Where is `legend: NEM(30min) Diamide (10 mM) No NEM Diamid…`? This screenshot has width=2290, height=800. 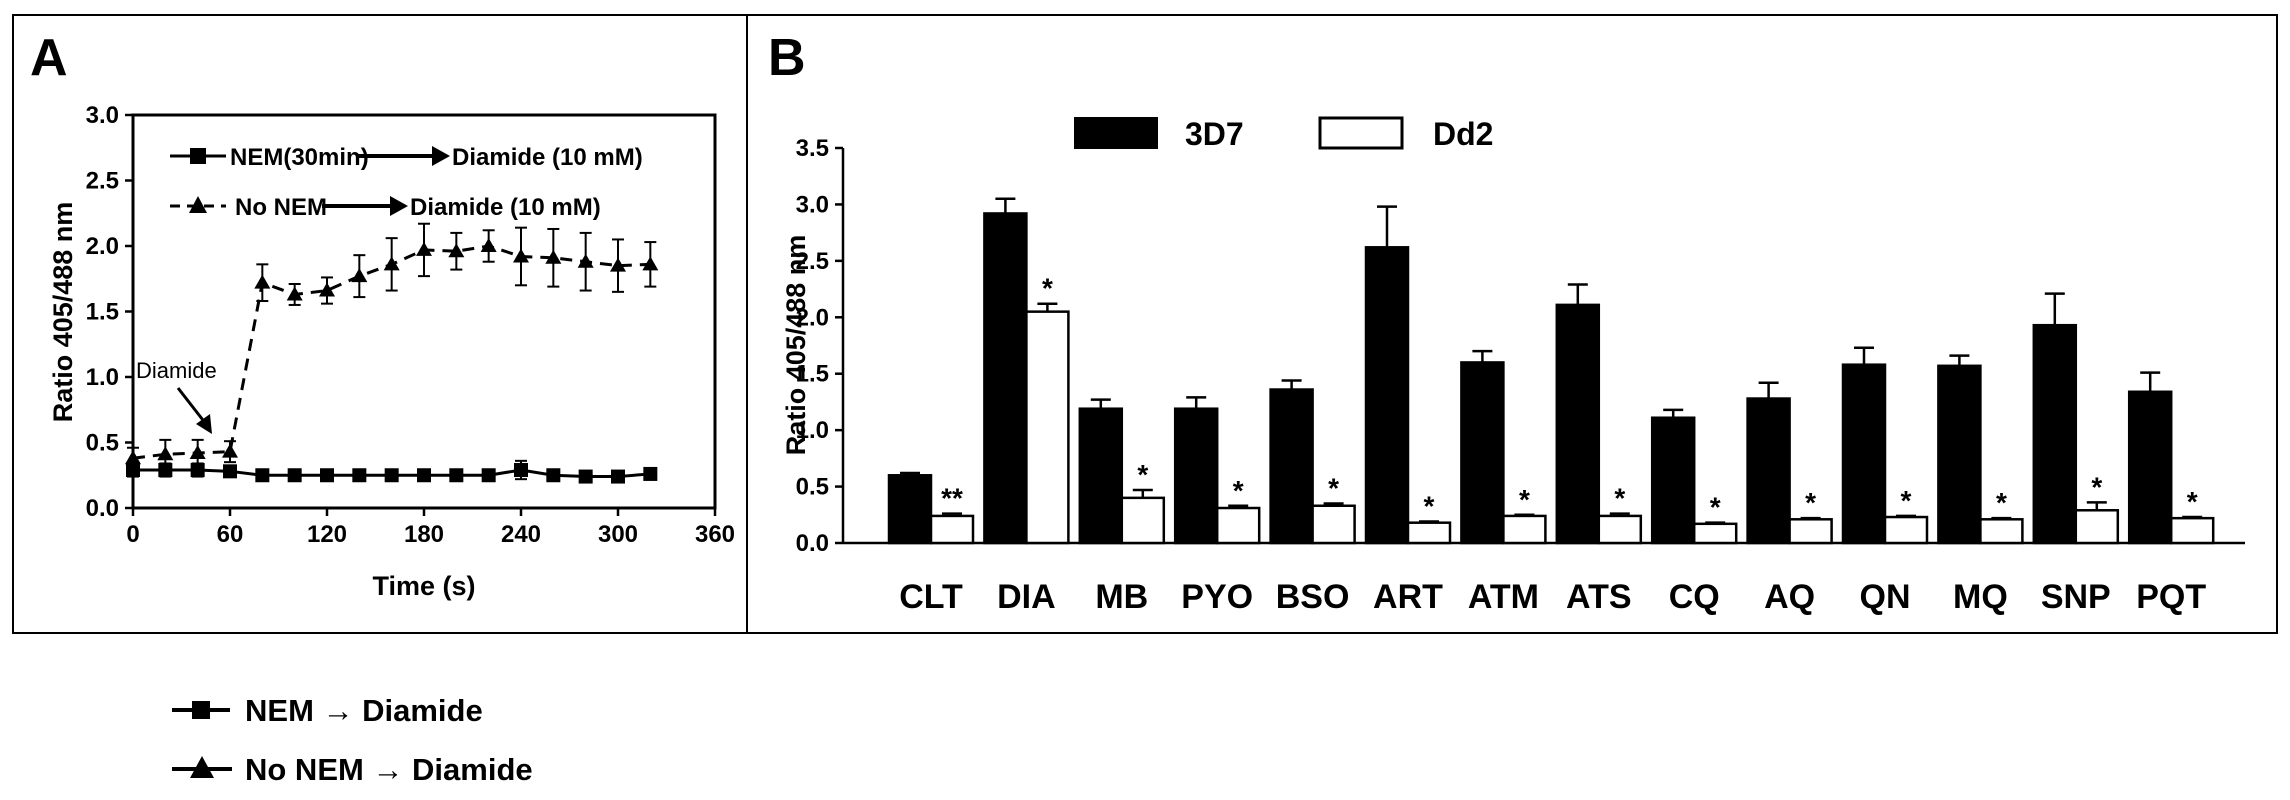
legend: NEM(30min) Diamide (10 mM) No NEM Diamid… is located at coordinates (406, 182).